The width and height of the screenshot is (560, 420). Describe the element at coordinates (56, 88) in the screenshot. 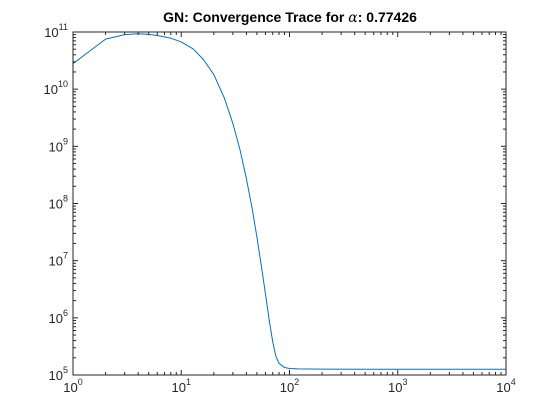

I see `y-tick-label: 10¹⁰` at that location.